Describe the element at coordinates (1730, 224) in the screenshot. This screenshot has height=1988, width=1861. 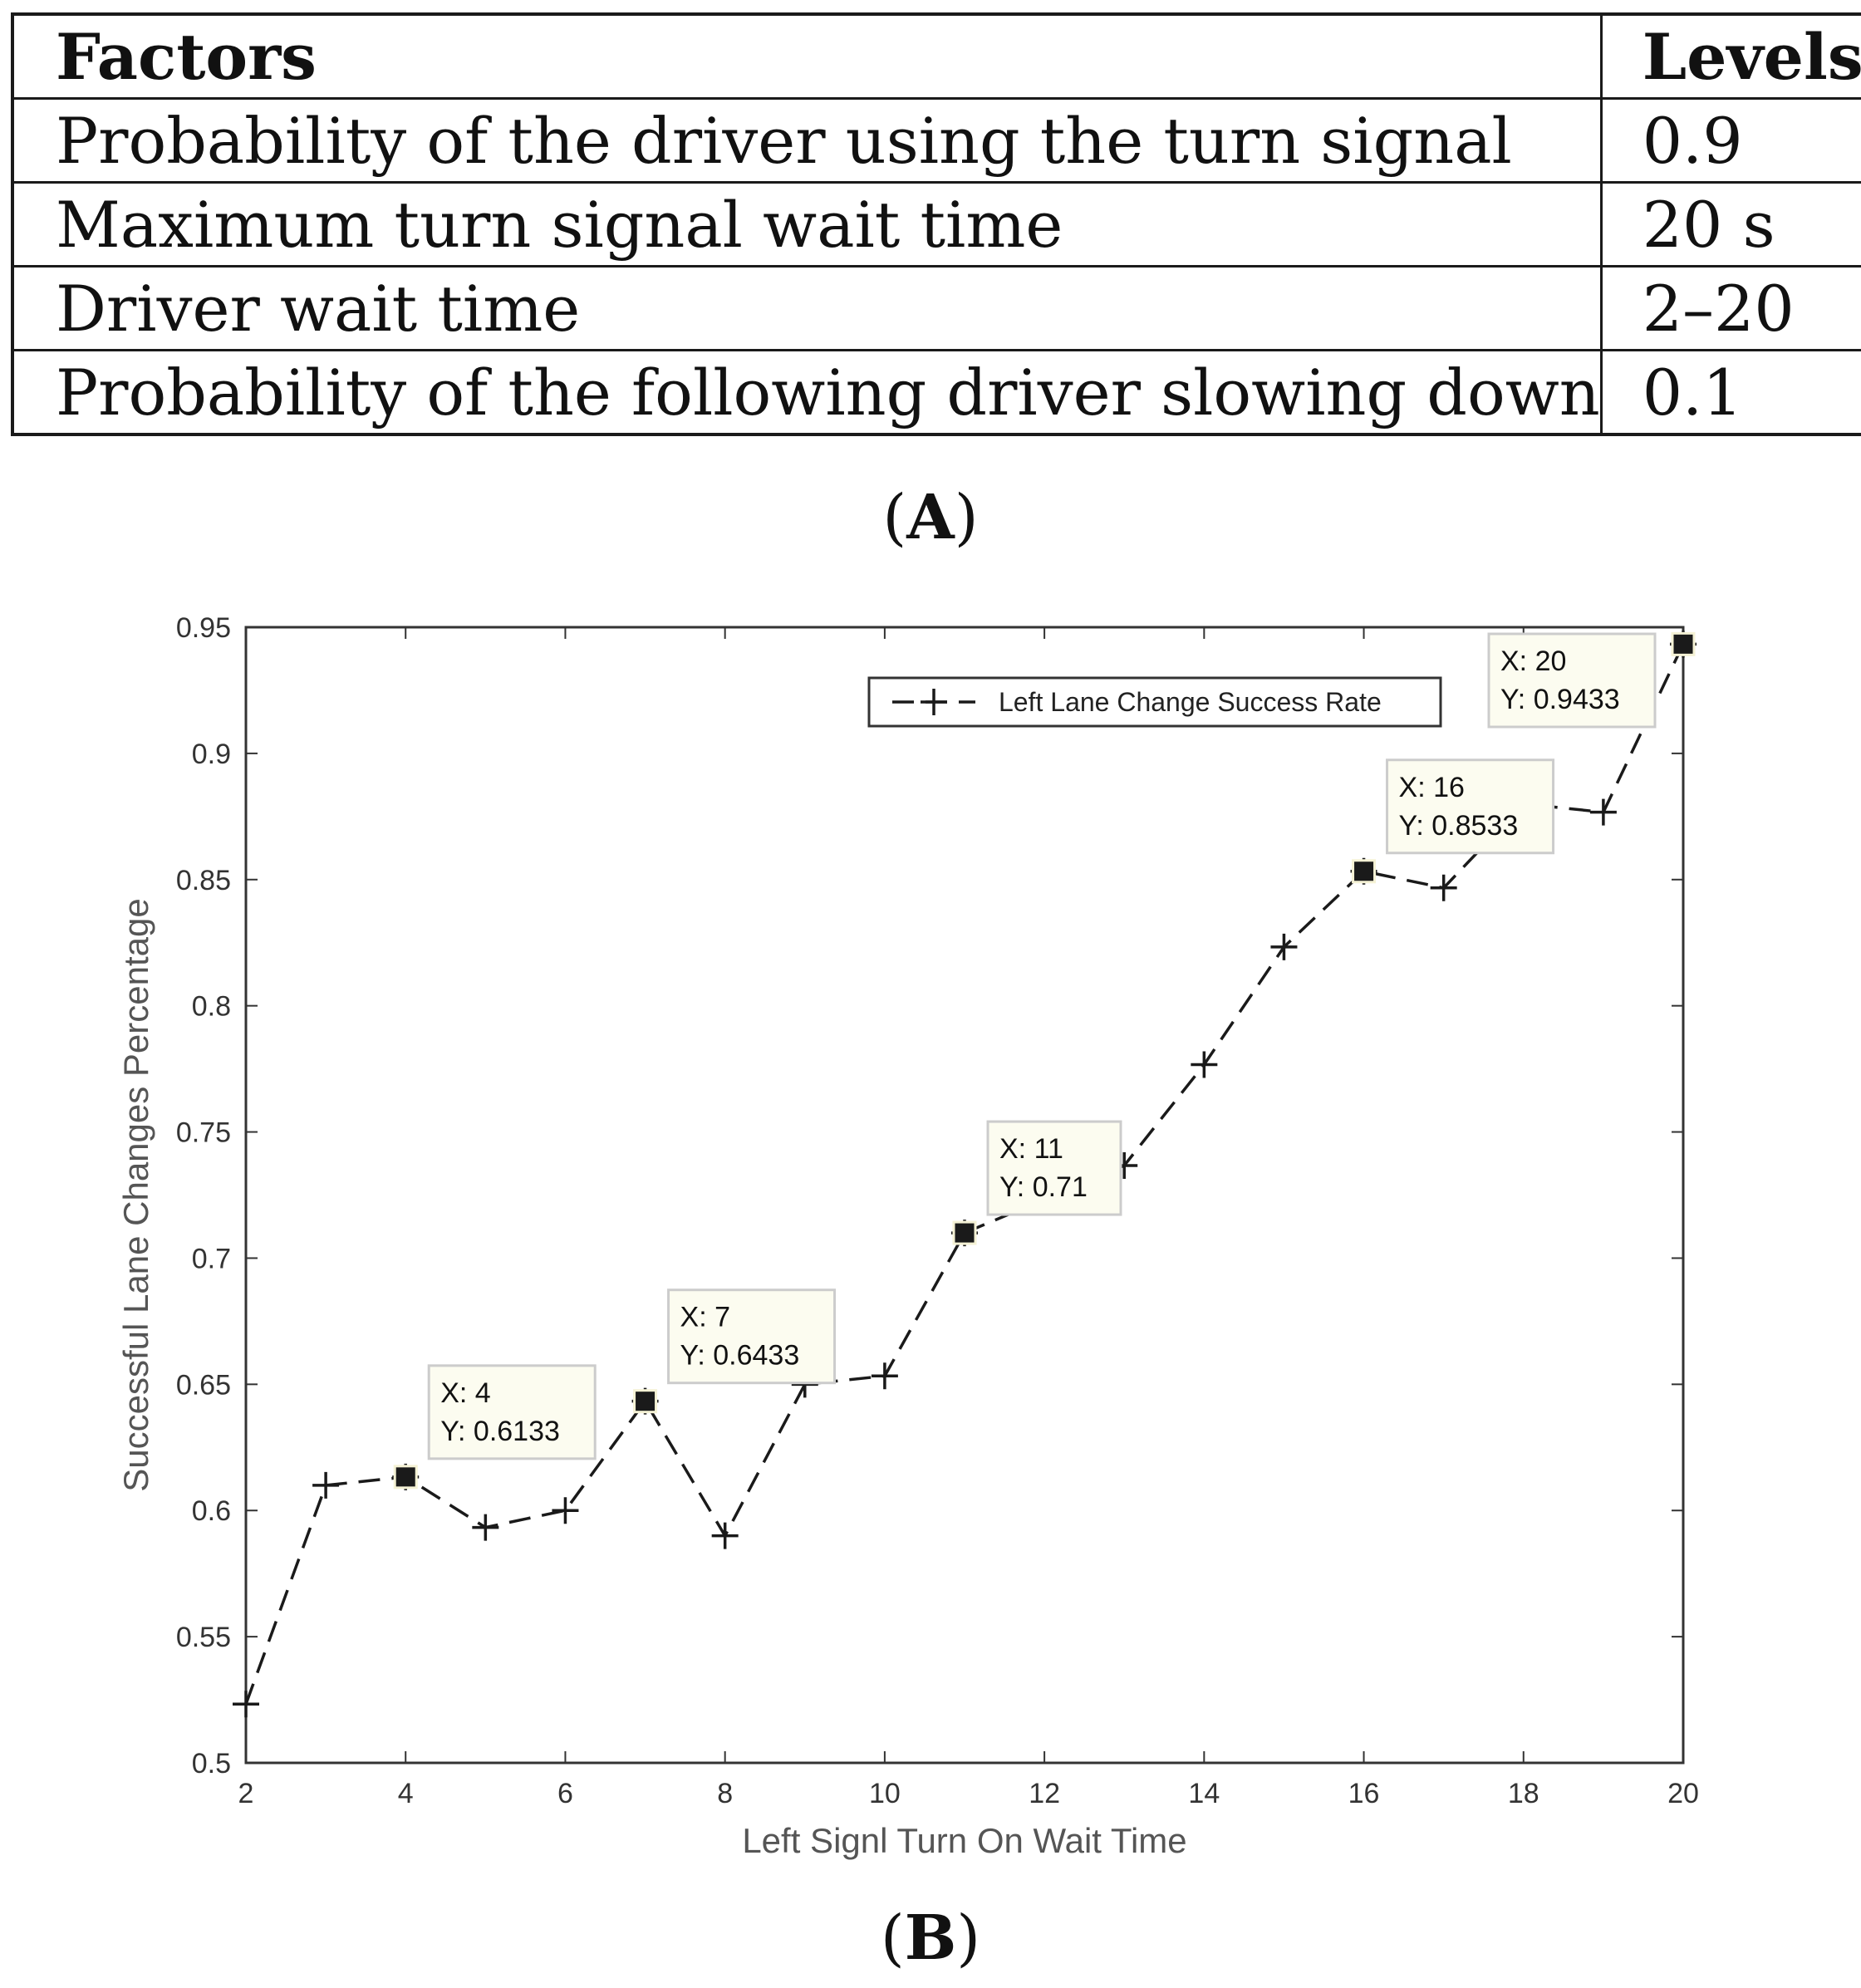
I see `level-cell: 20 s` at that location.